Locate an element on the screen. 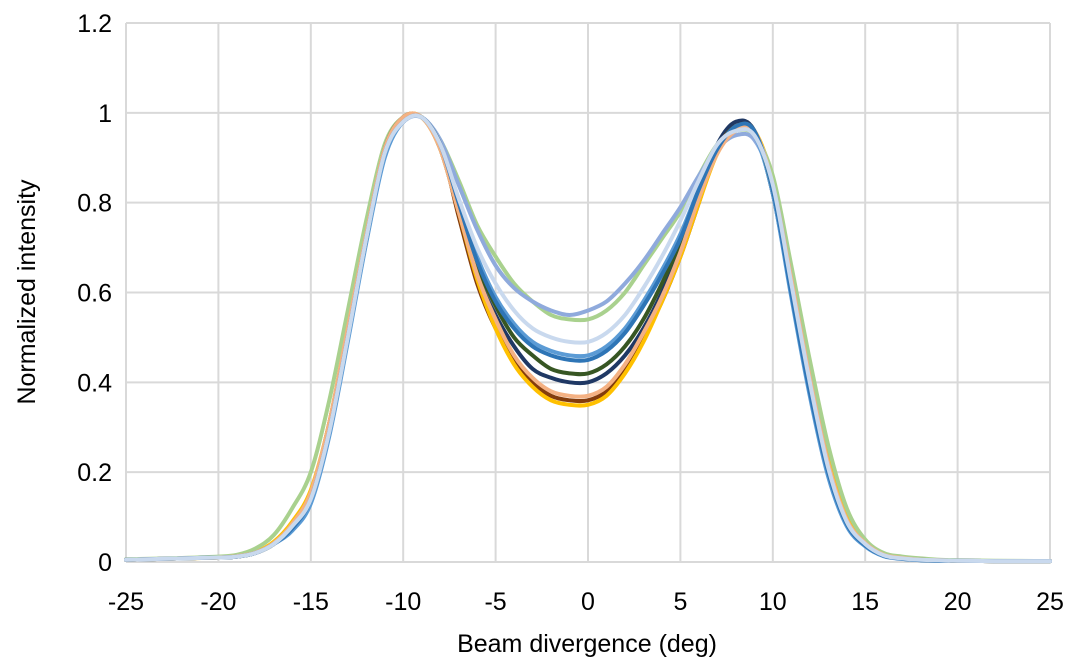 The width and height of the screenshot is (1075, 664). x-tick-label: -10 is located at coordinates (403, 602).